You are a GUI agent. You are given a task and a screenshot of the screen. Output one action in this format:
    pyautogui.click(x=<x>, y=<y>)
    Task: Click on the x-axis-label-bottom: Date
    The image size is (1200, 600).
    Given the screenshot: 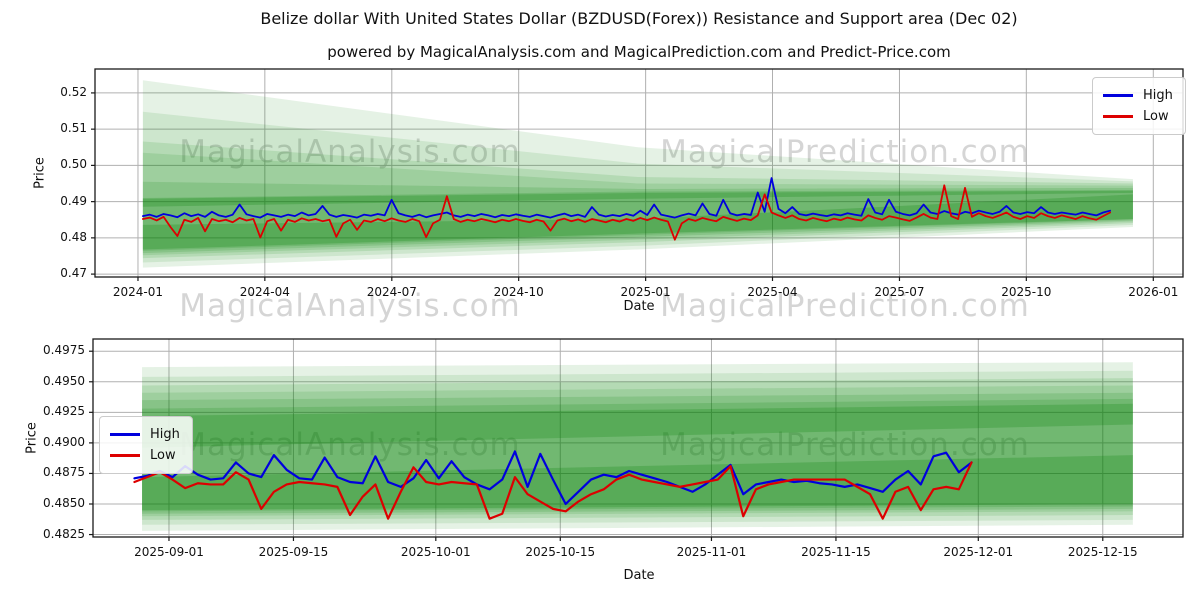 What is the action you would take?
    pyautogui.click(x=639, y=575)
    